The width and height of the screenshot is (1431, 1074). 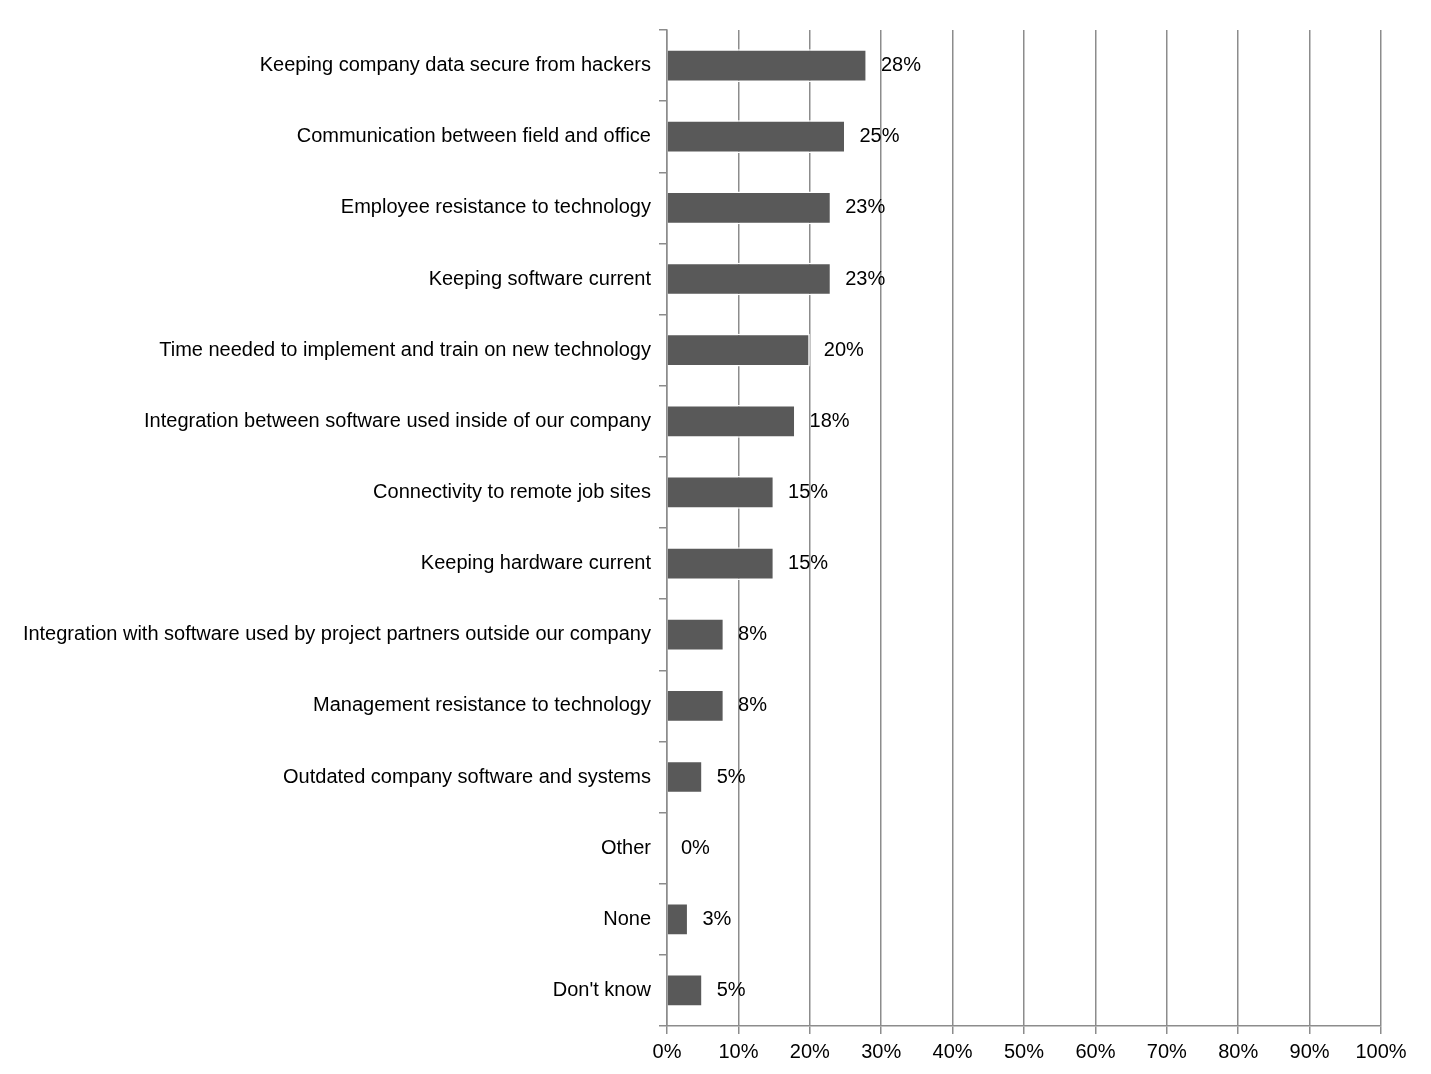 I want to click on x-tick-label: 60%, so click(x=1095, y=1050).